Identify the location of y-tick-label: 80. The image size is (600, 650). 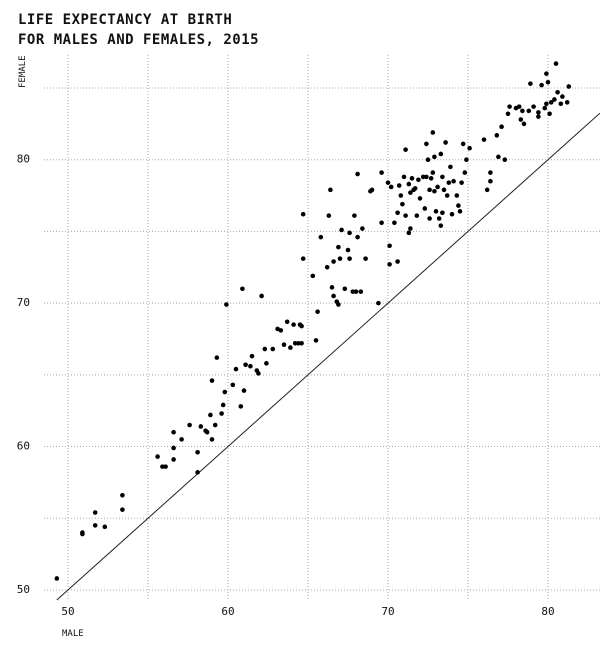
(23, 159).